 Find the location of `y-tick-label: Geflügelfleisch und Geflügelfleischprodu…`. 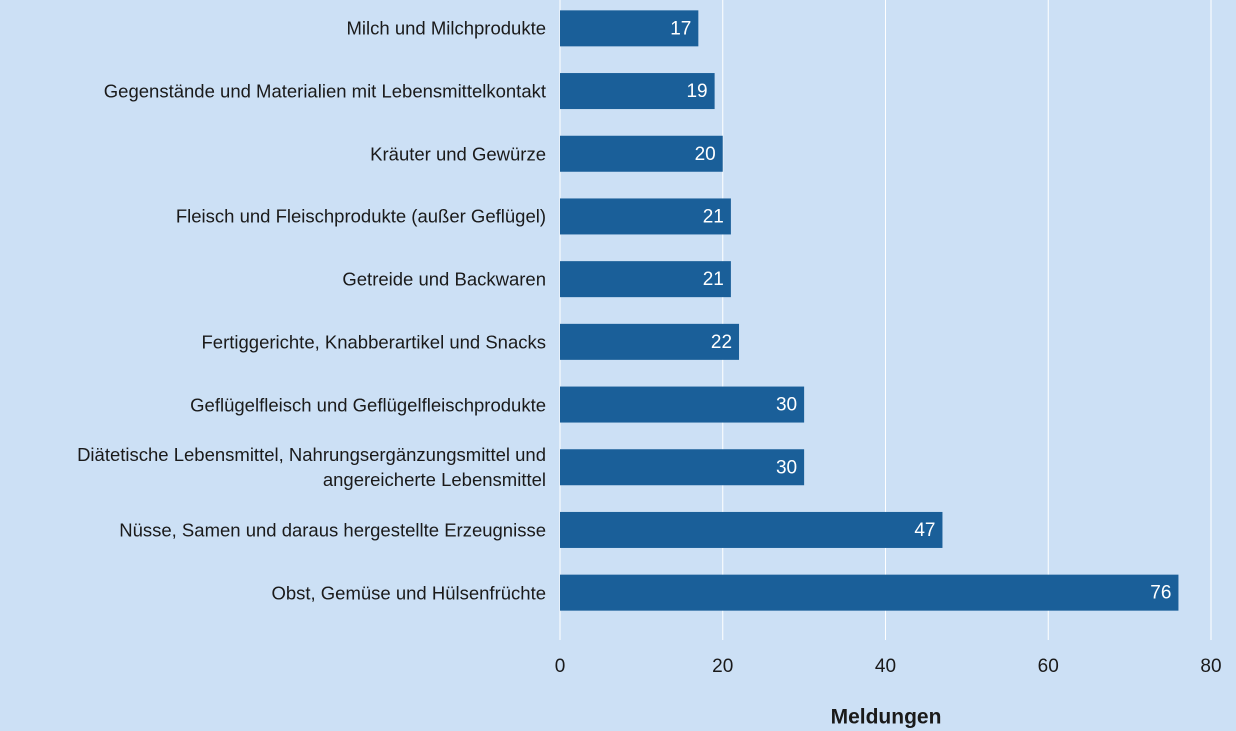

y-tick-label: Geflügelfleisch und Geflügelfleischprodu… is located at coordinates (368, 405).